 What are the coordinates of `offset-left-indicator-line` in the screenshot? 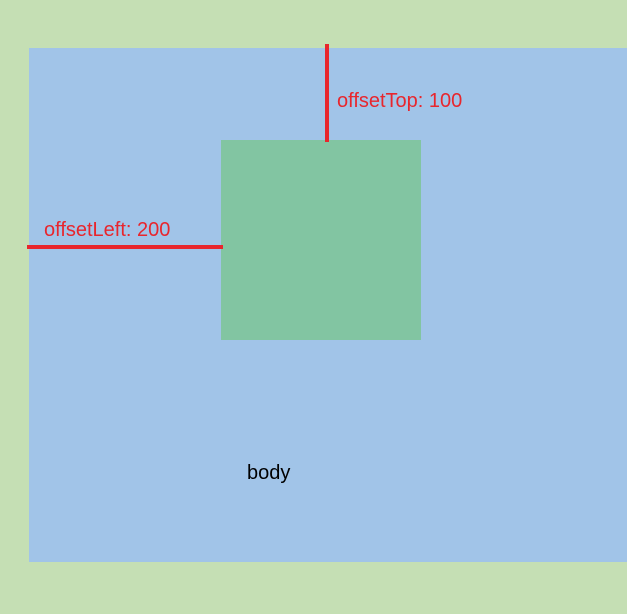 It's located at (125, 247).